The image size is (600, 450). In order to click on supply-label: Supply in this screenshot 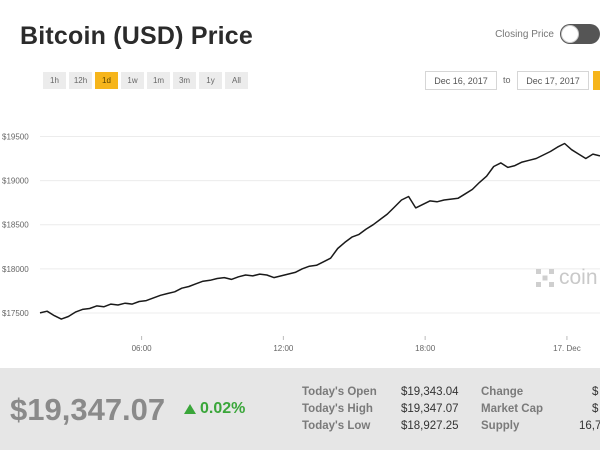, I will do `click(500, 426)`.